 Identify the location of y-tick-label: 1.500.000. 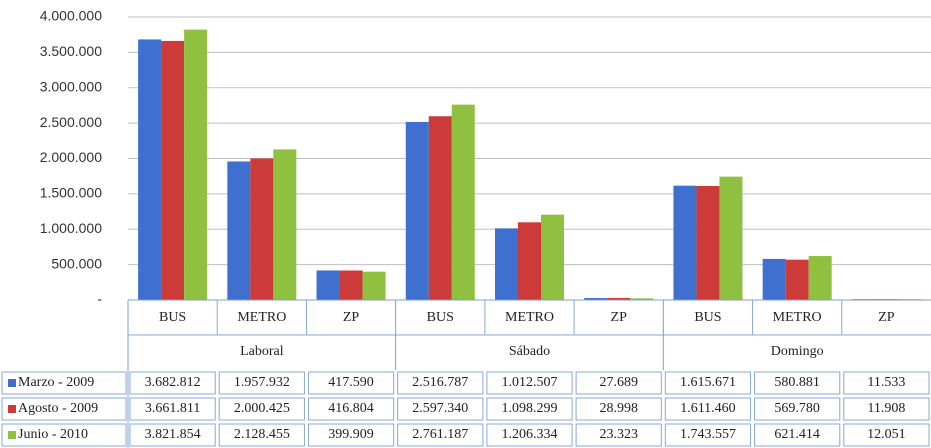
(71, 193).